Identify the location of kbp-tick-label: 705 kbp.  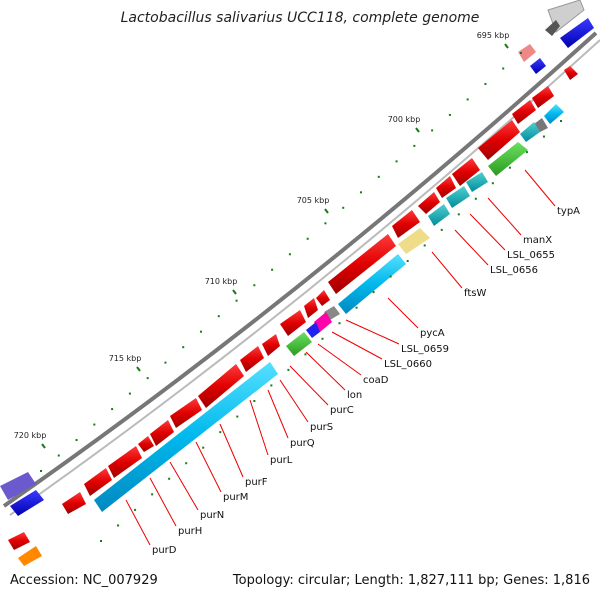
(313, 200).